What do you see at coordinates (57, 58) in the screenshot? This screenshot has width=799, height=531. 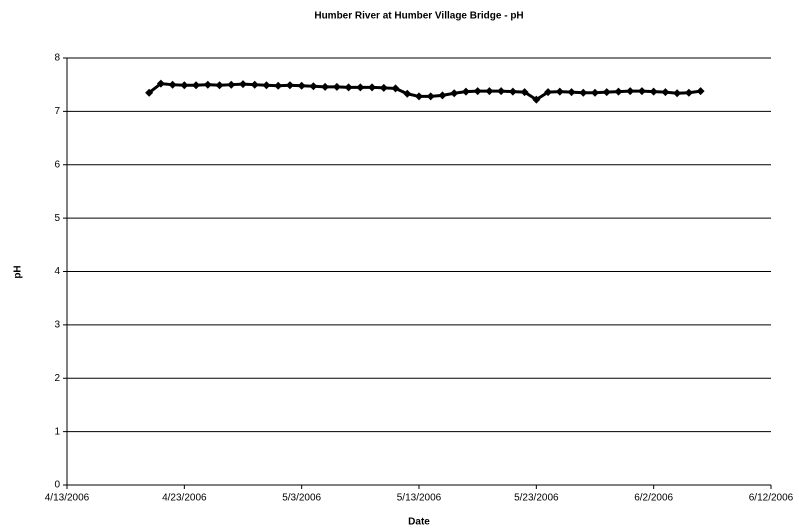 I see `y-tick-label: 8` at bounding box center [57, 58].